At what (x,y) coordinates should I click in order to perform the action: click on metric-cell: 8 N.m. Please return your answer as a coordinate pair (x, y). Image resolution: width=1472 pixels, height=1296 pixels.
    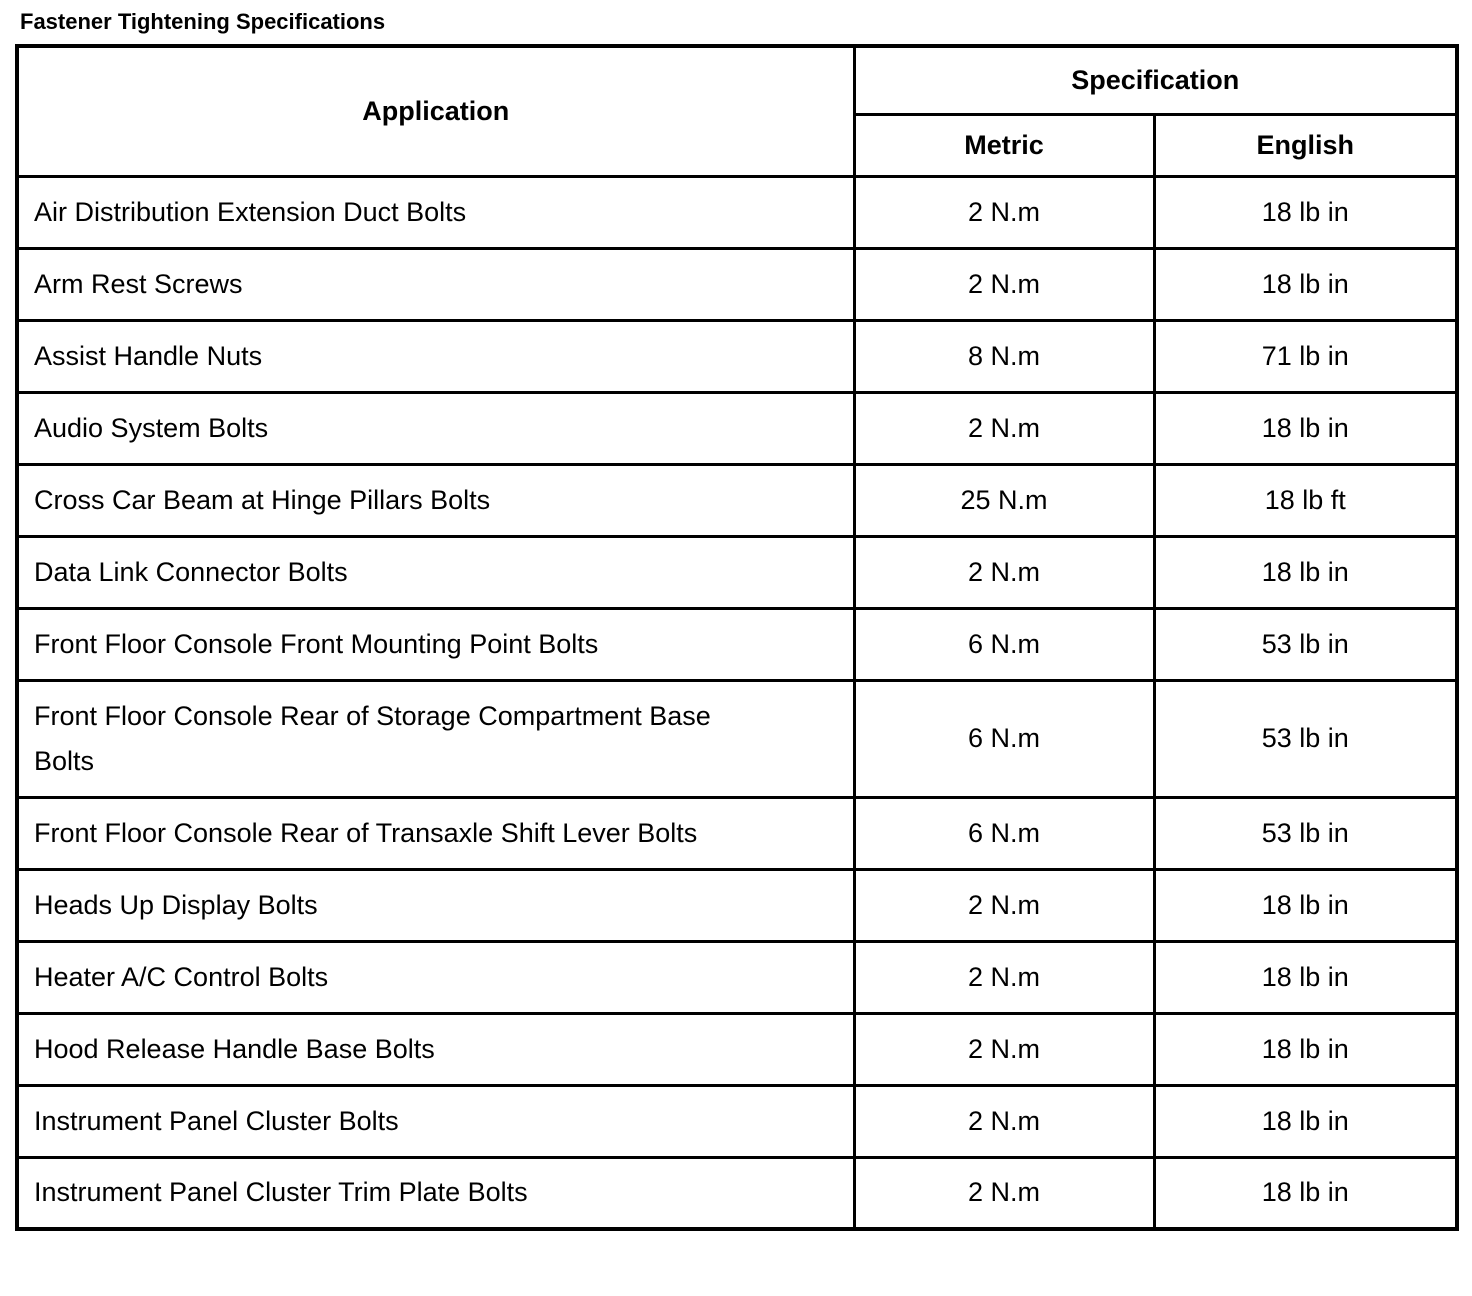
    Looking at the image, I should click on (1004, 356).